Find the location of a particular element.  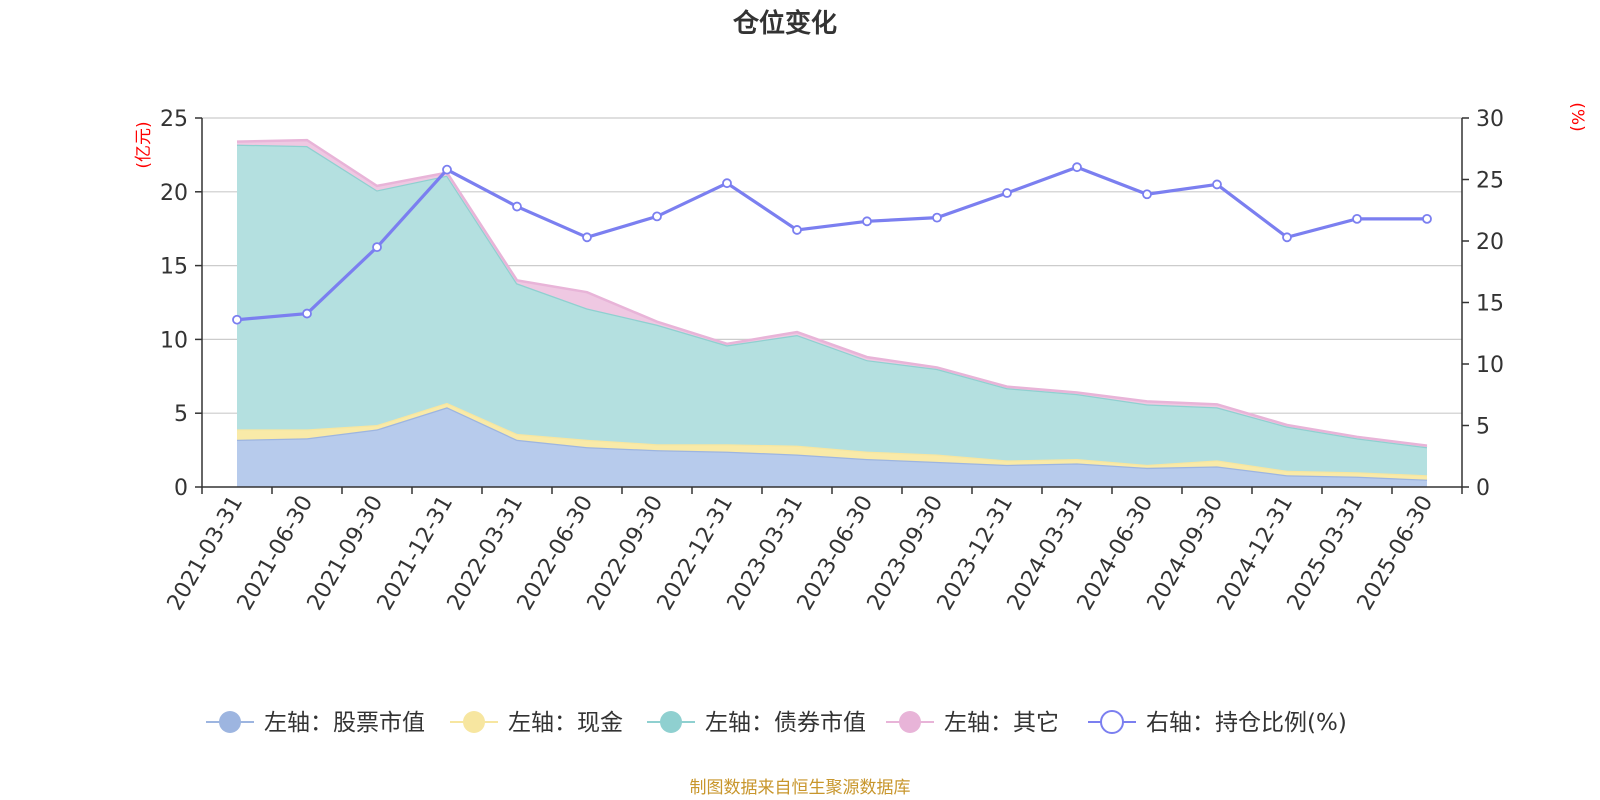

right-tick-label-4: 20 is located at coordinates (1490, 242).